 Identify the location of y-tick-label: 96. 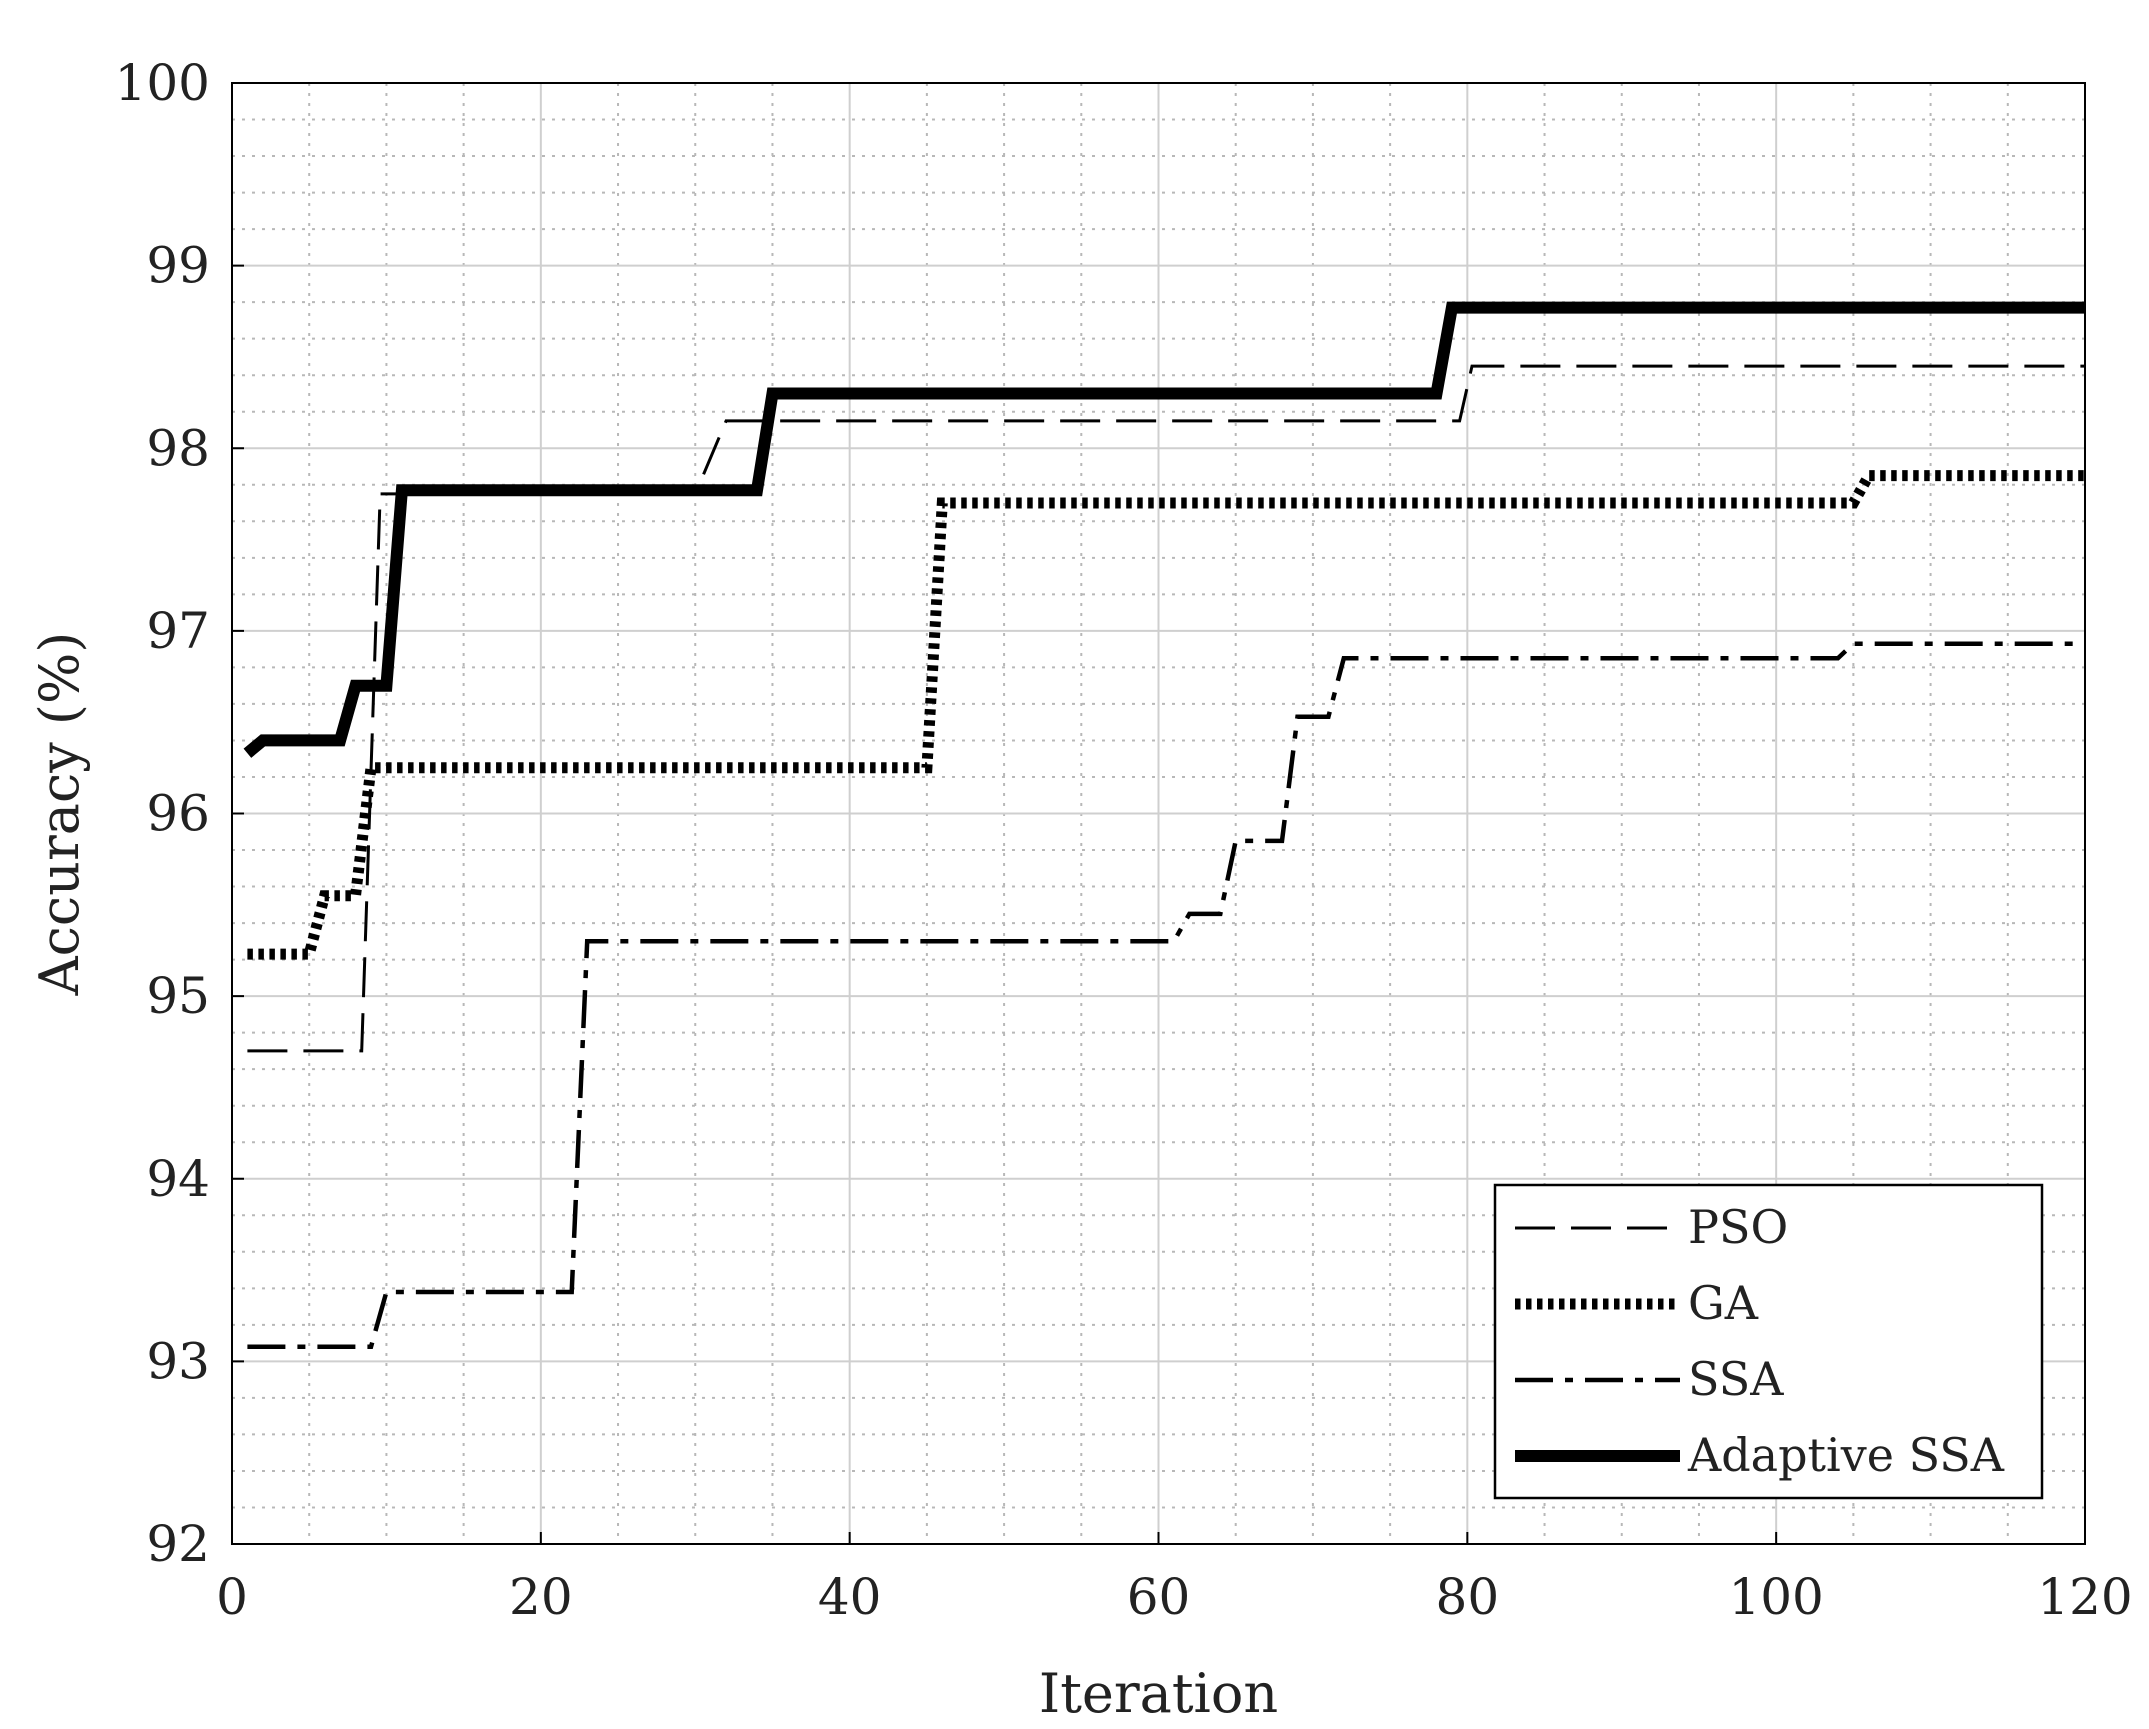
(178, 814).